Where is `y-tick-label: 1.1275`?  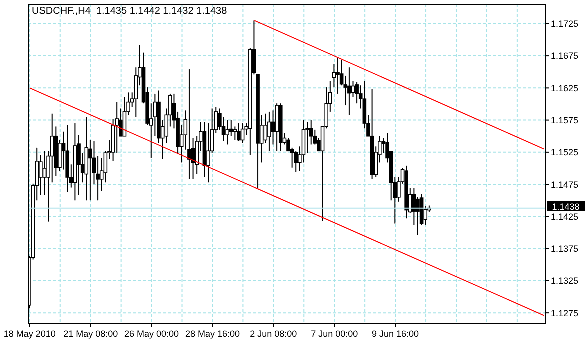 y-tick-label: 1.1275 is located at coordinates (565, 313).